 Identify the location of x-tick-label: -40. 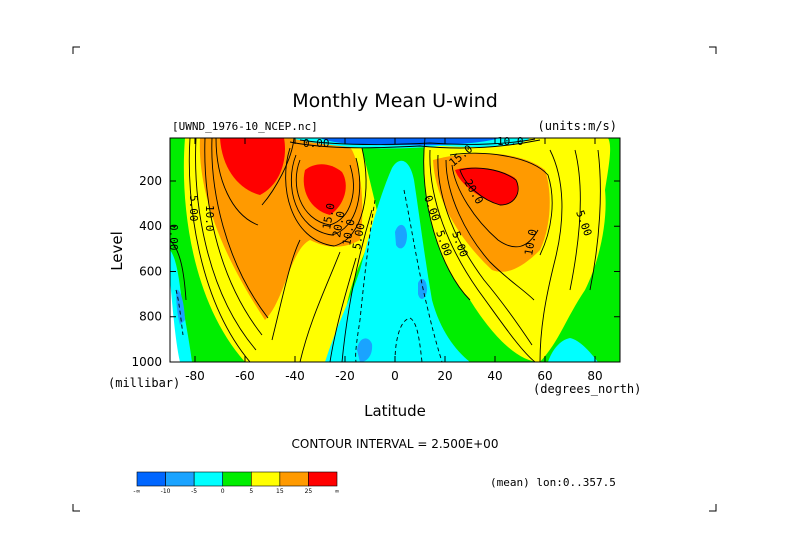
(295, 376).